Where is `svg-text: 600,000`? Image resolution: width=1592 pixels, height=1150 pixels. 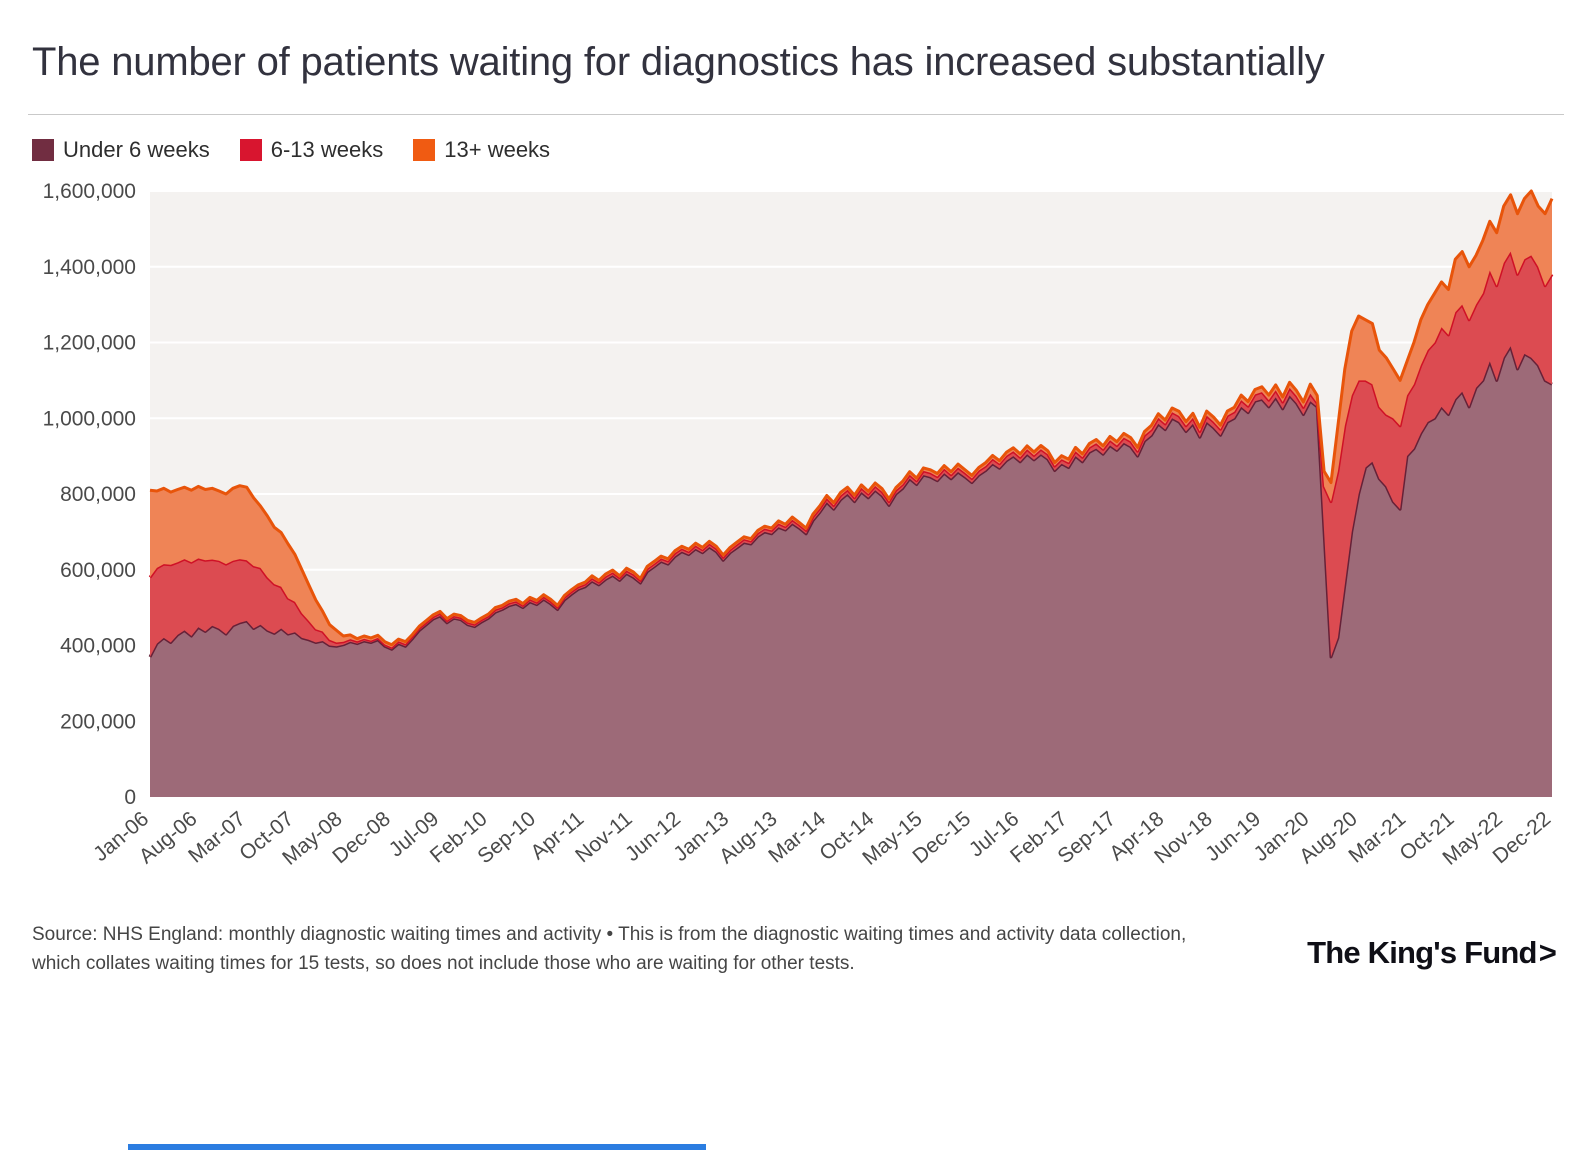 svg-text: 600,000 is located at coordinates (98, 570).